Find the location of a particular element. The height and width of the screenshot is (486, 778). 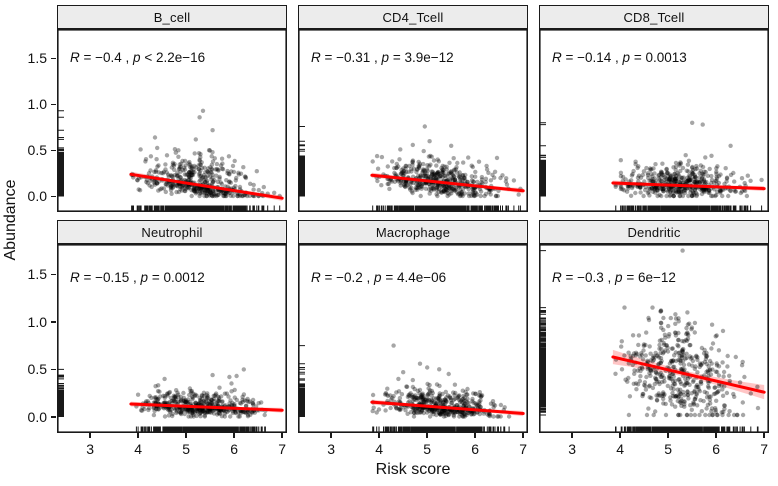

correlation-annotation: R = −0.15 , p = 0.0012 is located at coordinates (137, 277).